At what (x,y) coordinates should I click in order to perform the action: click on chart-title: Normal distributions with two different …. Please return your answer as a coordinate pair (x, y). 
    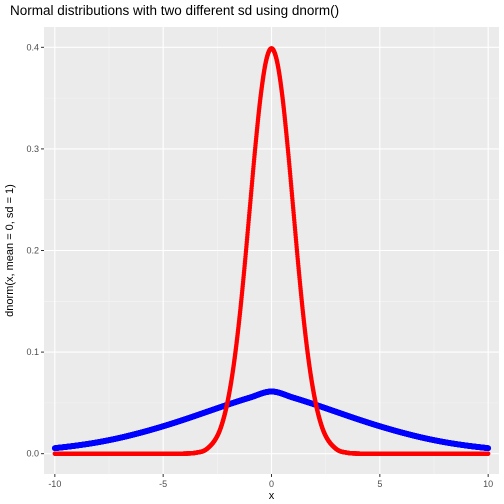
    Looking at the image, I should click on (175, 10).